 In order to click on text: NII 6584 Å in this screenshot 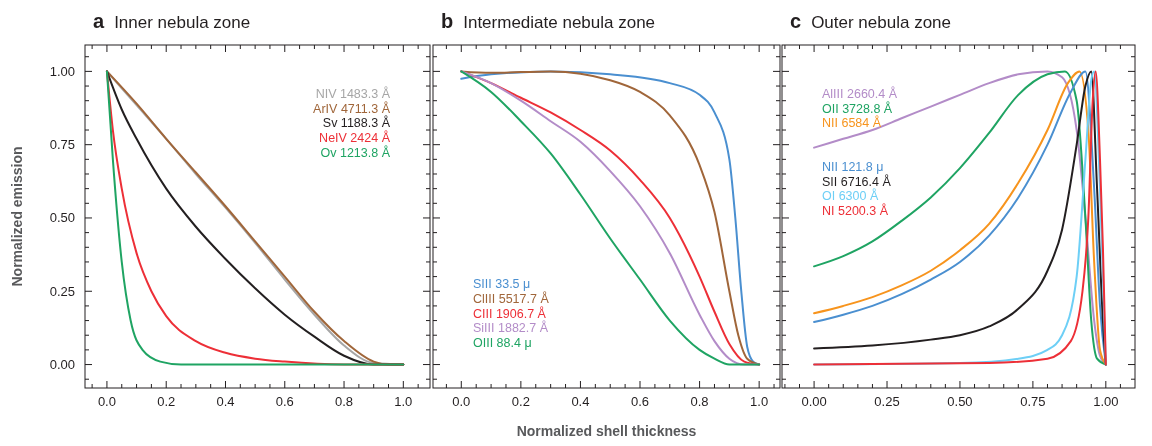, I will do `click(852, 123)`.